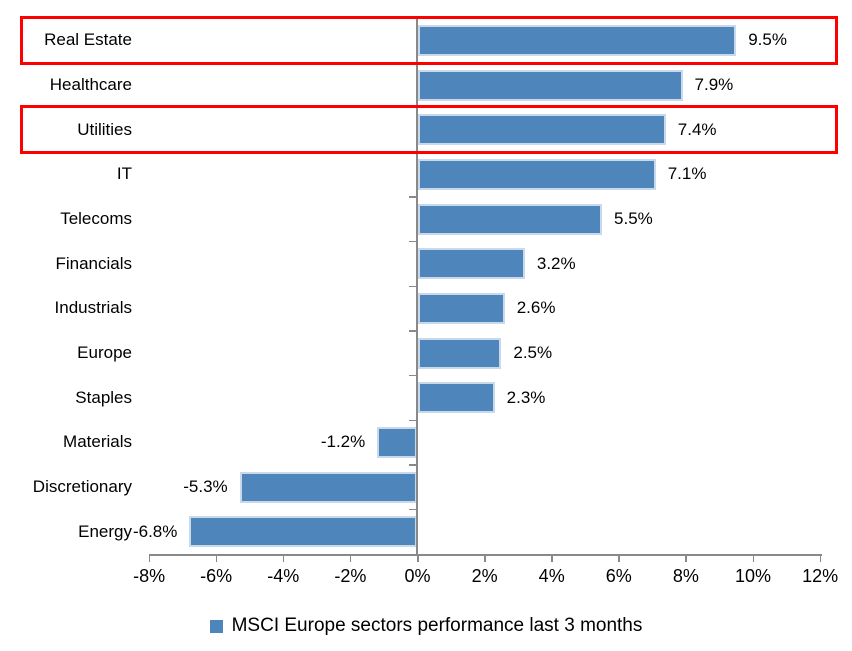 The image size is (852, 651). Describe the element at coordinates (820, 576) in the screenshot. I see `value-axis-tick-label: 12%` at that location.